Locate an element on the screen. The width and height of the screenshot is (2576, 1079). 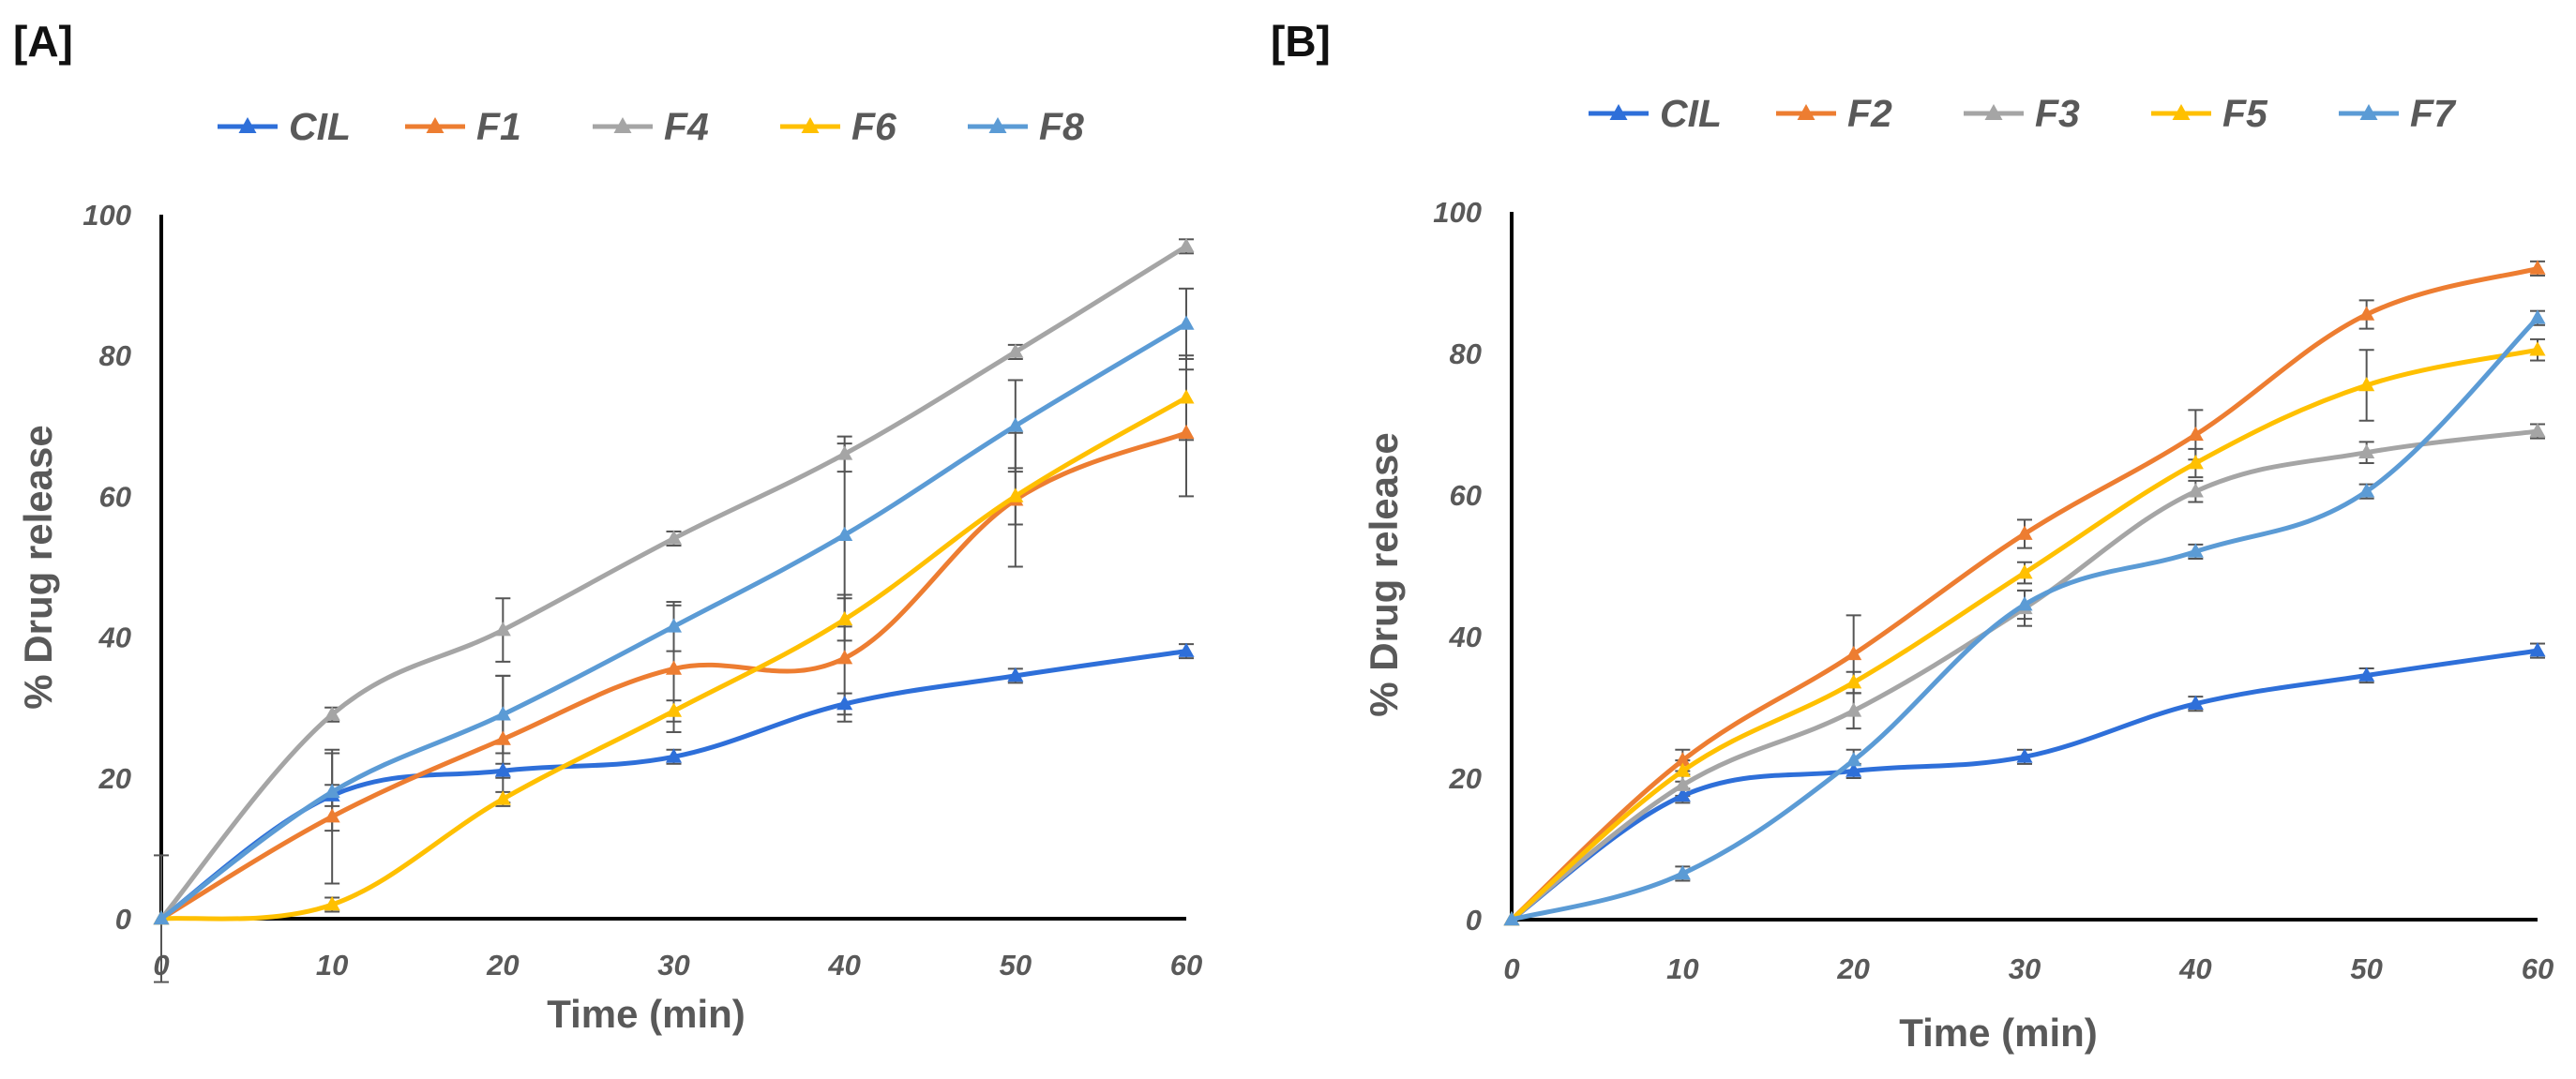
y-axis-title-b: % Drug release is located at coordinates (1384, 574).